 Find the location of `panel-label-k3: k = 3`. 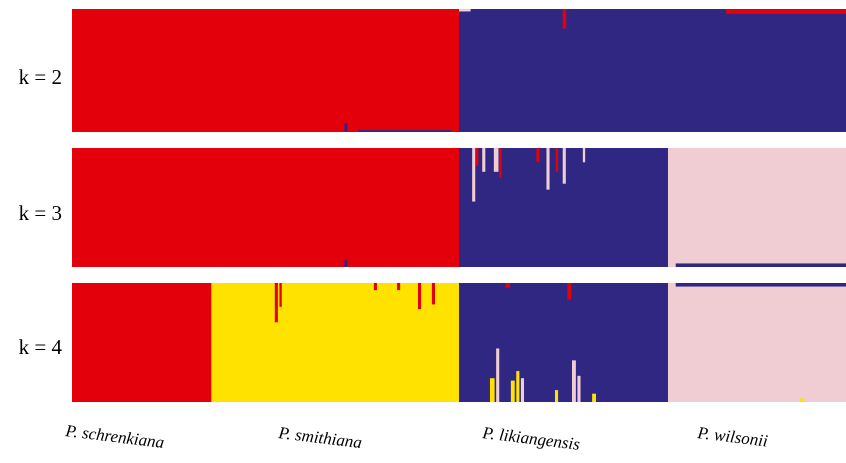

panel-label-k3: k = 3 is located at coordinates (40, 213).